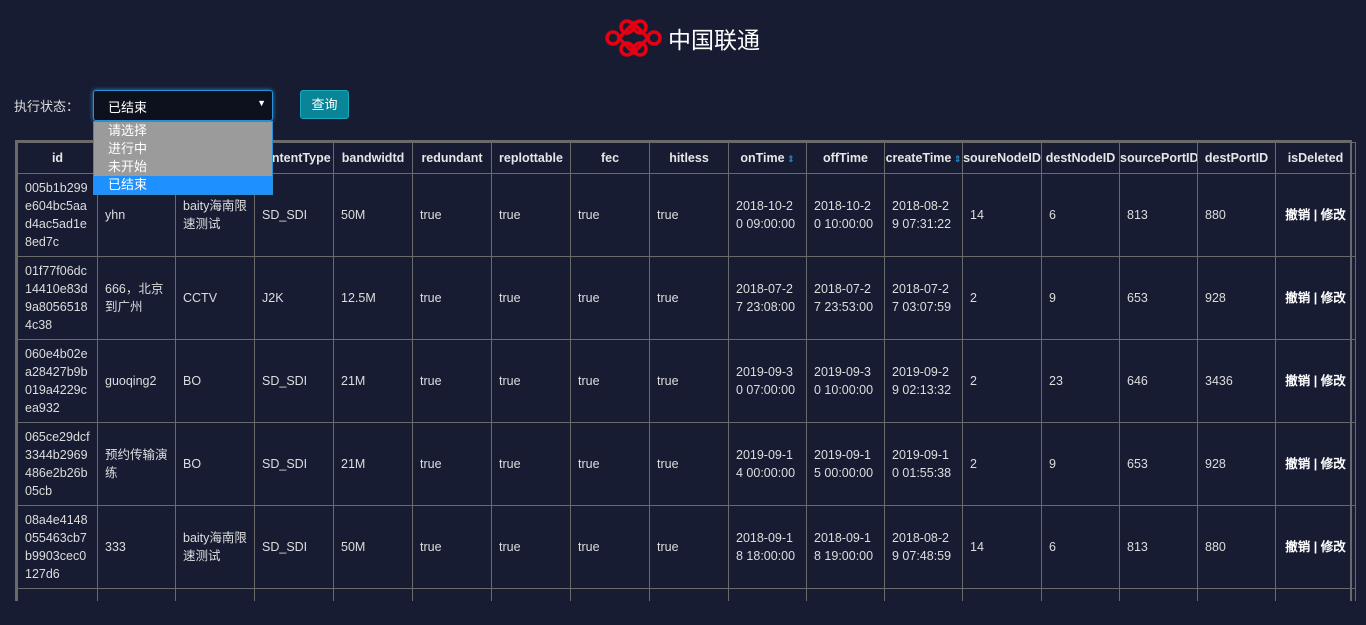  I want to click on cell-bandwidtd: 21M, so click(373, 381).